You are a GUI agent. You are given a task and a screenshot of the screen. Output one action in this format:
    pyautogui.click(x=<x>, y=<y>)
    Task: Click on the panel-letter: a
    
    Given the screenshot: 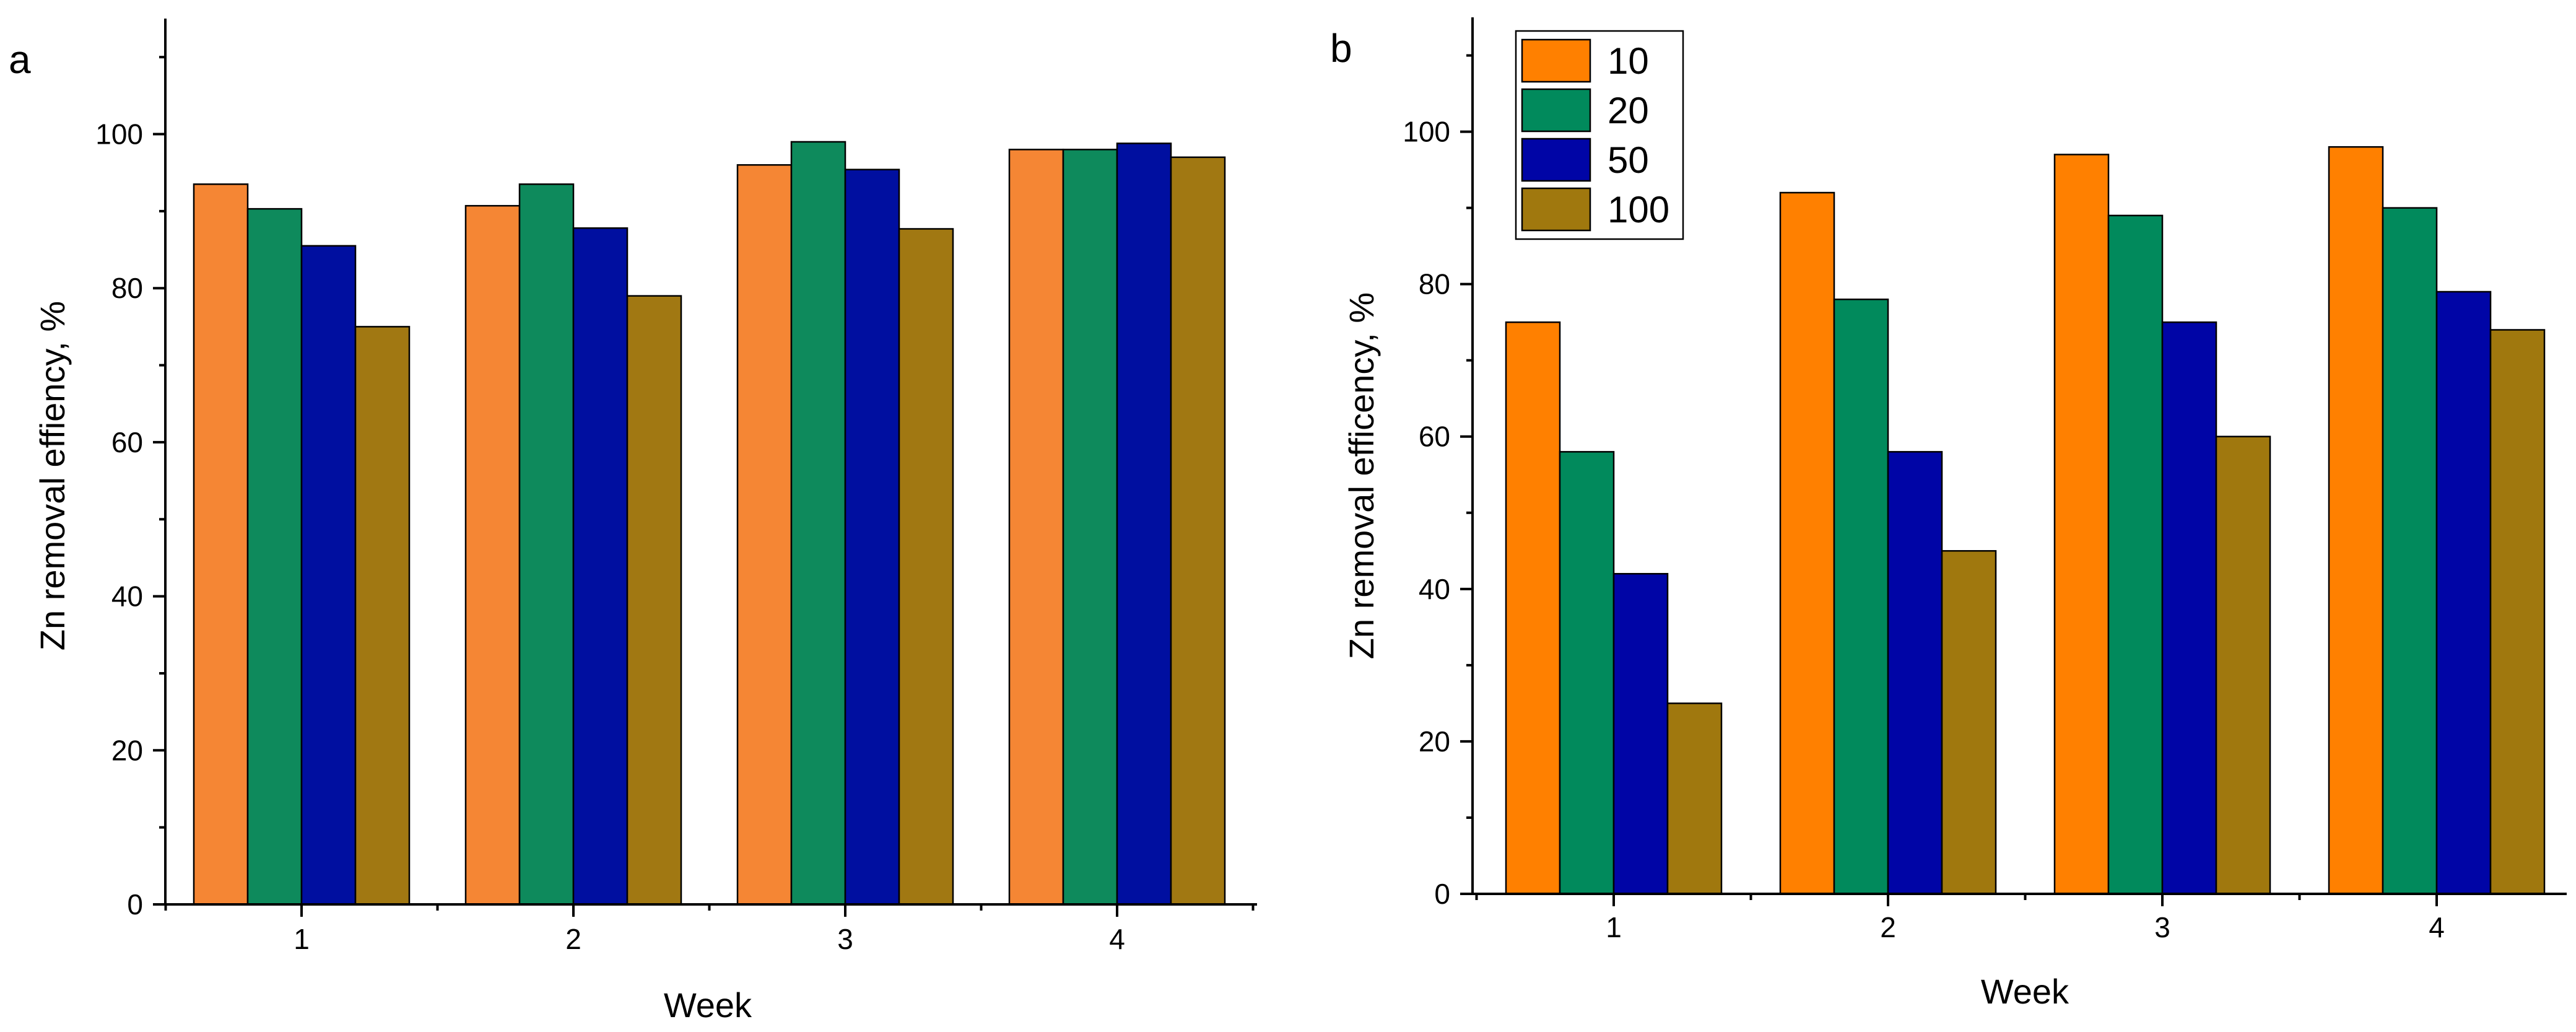 What is the action you would take?
    pyautogui.click(x=20, y=59)
    